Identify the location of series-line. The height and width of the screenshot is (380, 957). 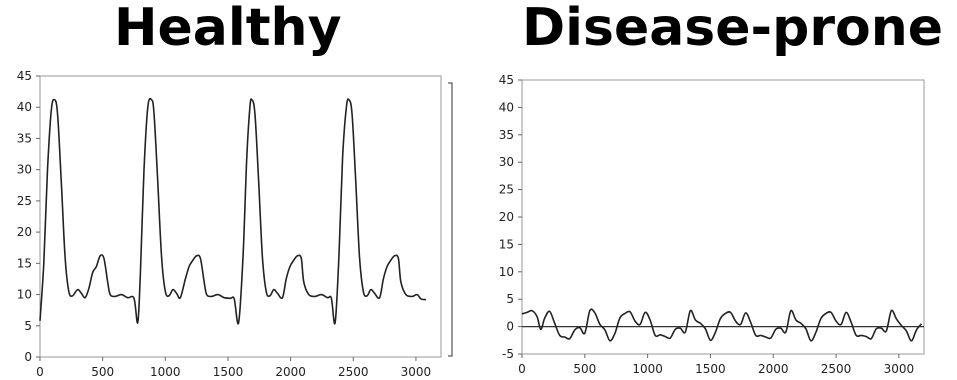
(722, 325).